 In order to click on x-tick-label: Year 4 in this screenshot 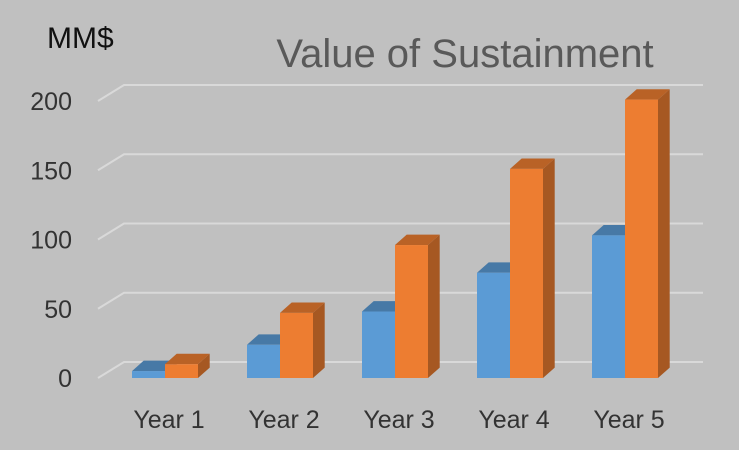, I will do `click(513, 420)`.